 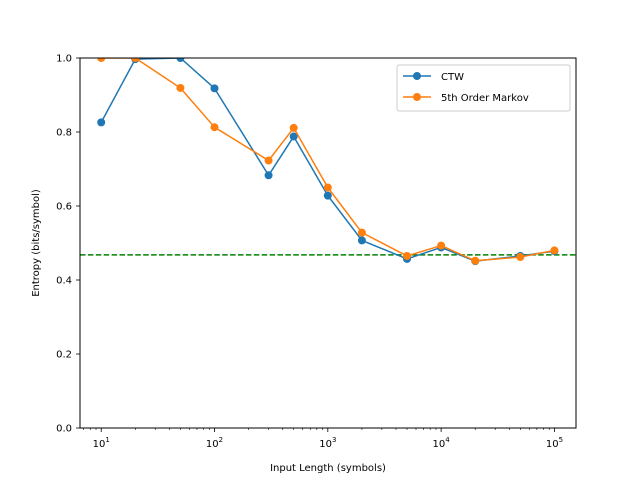 I want to click on legend-label-0: CTW, so click(x=452, y=77).